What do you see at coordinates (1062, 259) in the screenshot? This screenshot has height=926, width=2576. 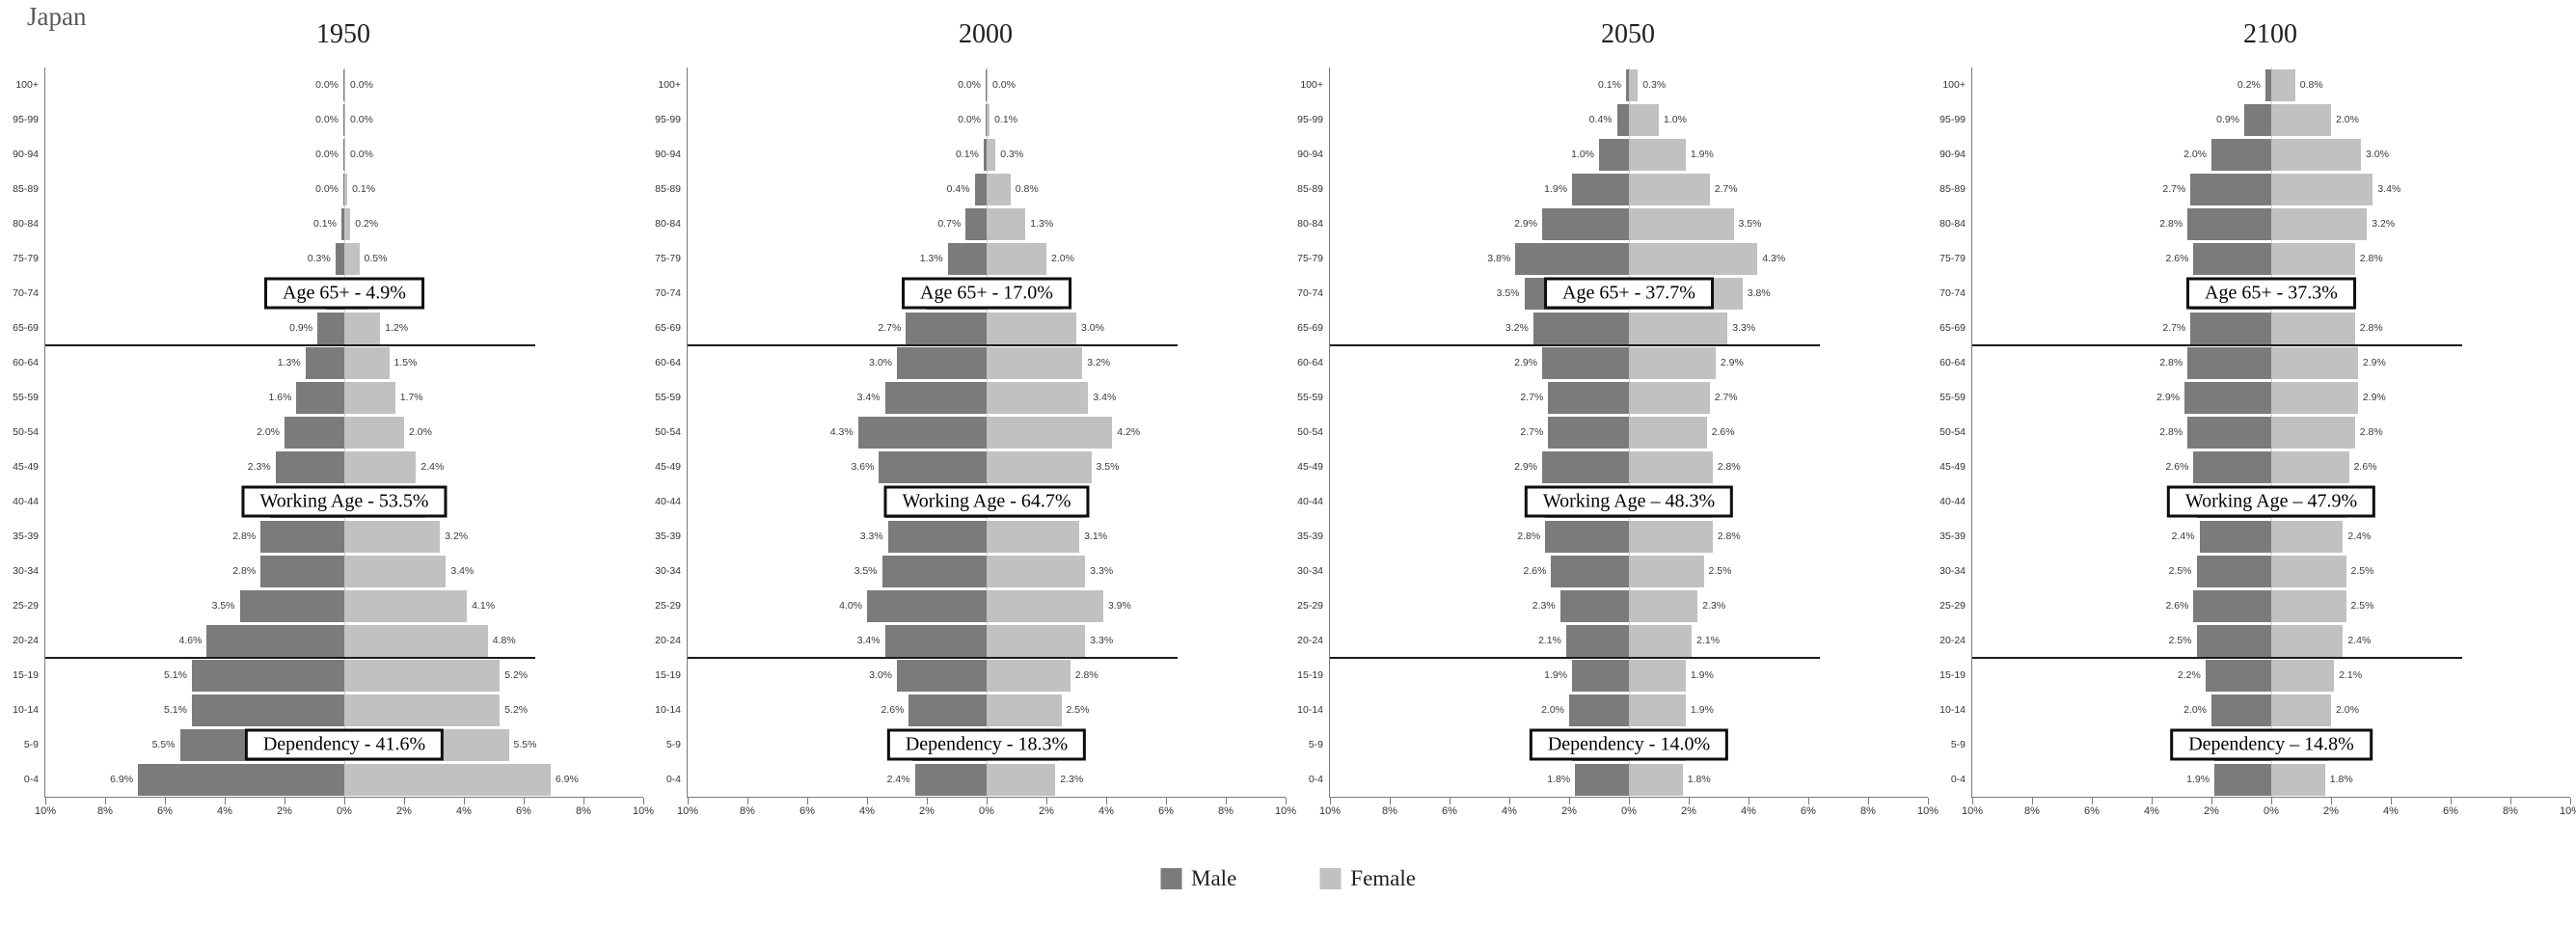 I see `female-value-label: 2.0%` at bounding box center [1062, 259].